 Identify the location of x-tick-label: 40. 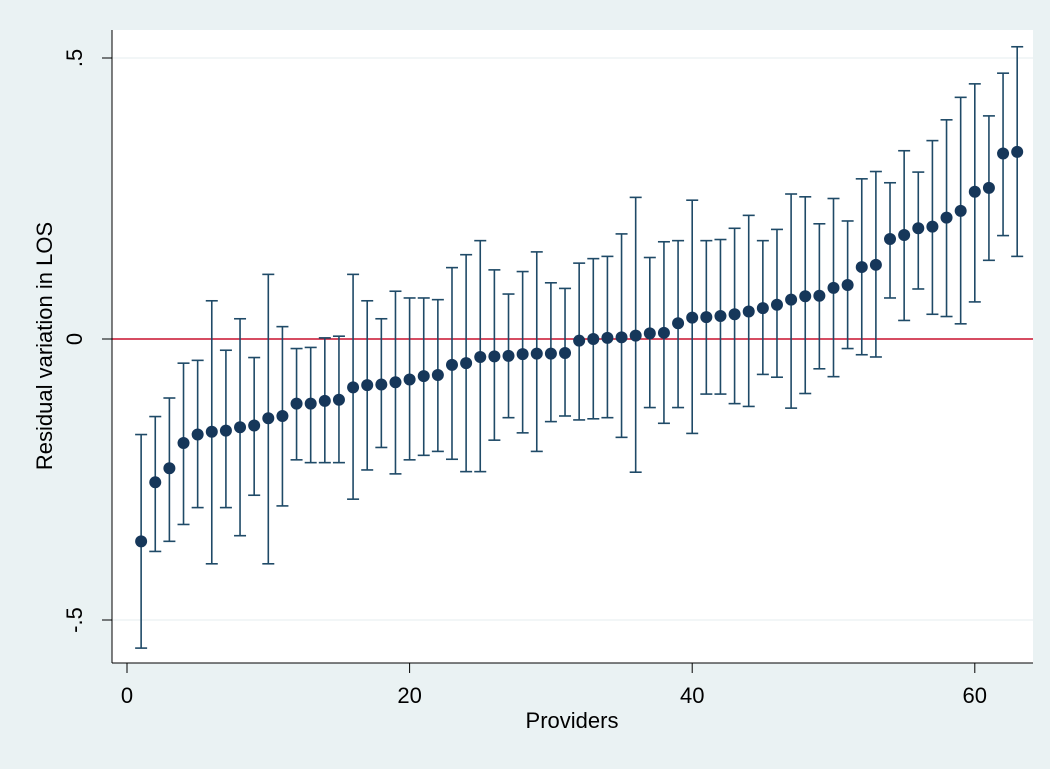
(692, 695).